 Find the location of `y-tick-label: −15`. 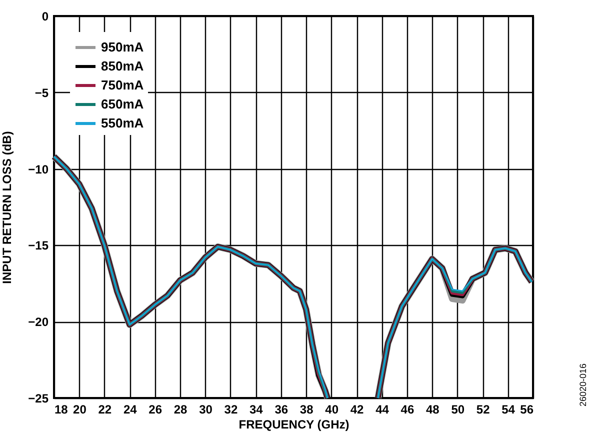

y-tick-label: −15 is located at coordinates (38, 245).